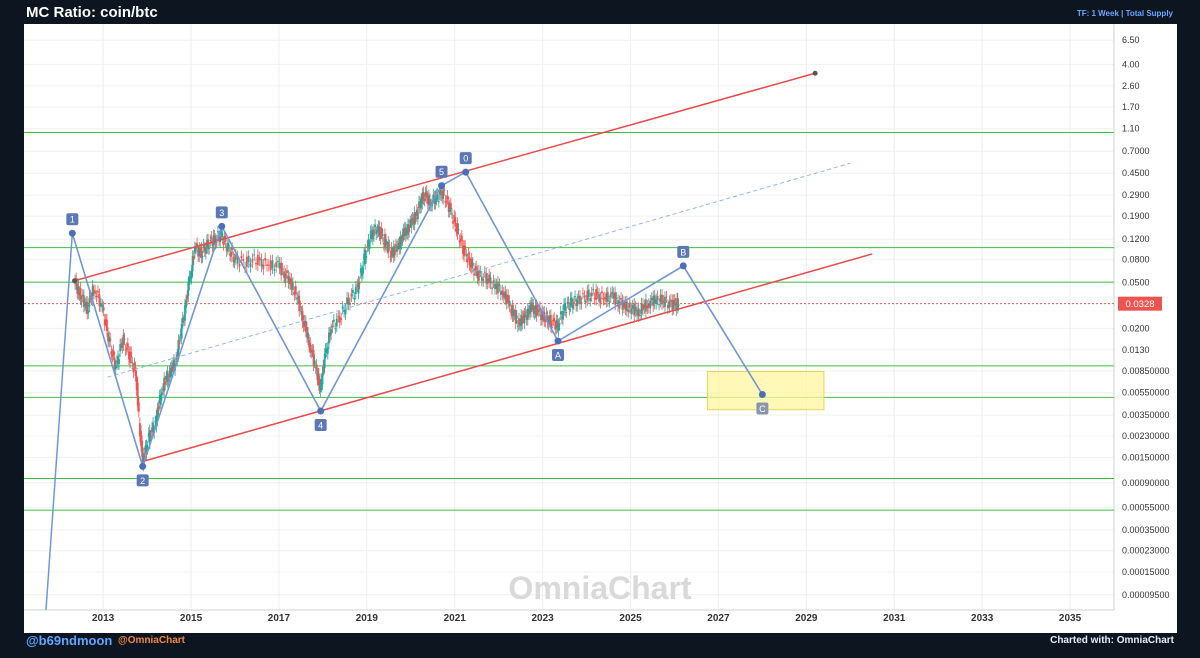  Describe the element at coordinates (191, 618) in the screenshot. I see `x-tick-label: 2015` at that location.